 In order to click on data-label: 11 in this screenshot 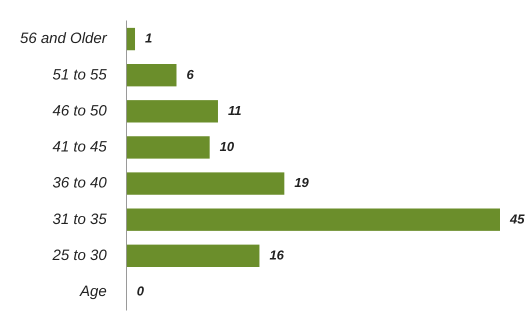, I will do `click(235, 110)`.